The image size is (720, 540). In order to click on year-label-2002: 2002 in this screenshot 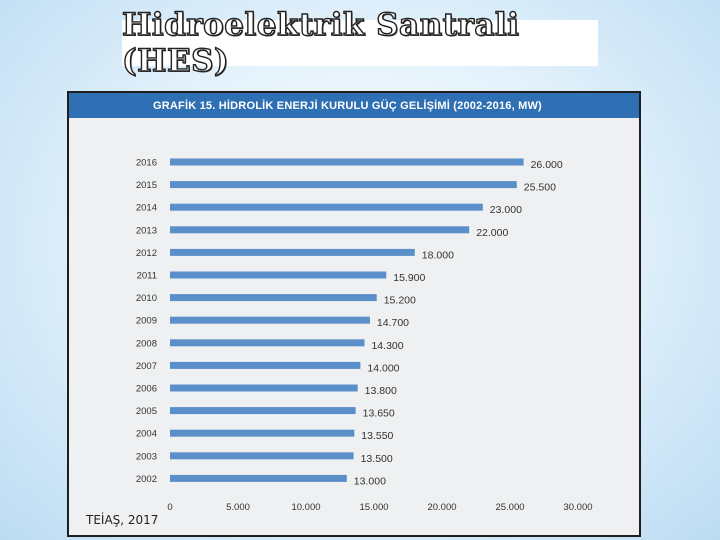, I will do `click(146, 479)`.